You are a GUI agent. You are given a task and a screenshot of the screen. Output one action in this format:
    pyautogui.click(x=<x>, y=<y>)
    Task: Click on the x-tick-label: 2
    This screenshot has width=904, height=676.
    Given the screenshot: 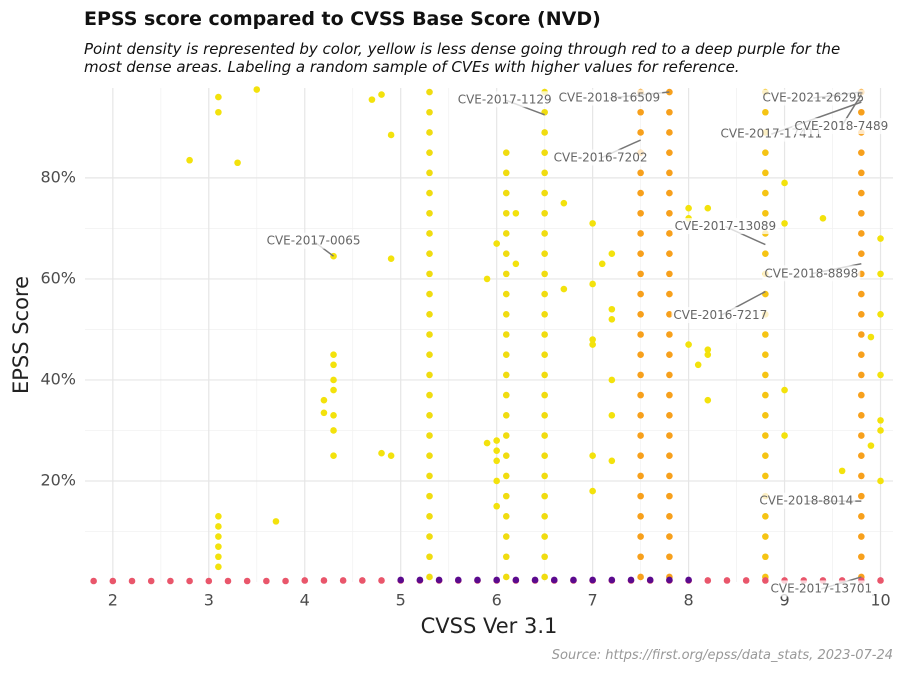 What is the action you would take?
    pyautogui.click(x=113, y=600)
    